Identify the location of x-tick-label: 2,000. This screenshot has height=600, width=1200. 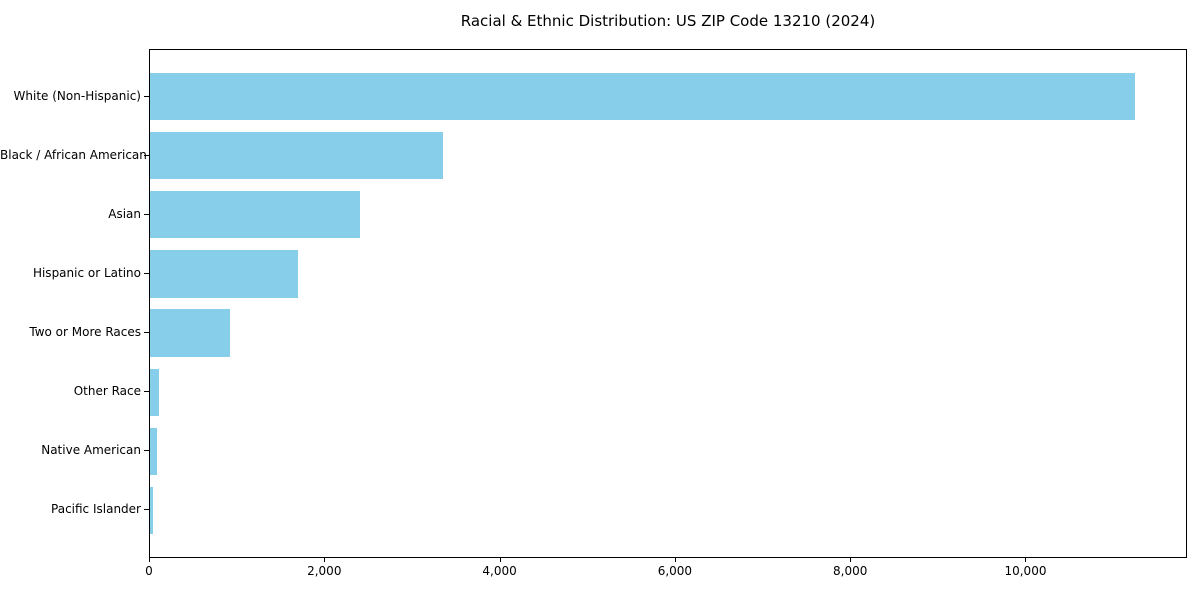
(324, 571).